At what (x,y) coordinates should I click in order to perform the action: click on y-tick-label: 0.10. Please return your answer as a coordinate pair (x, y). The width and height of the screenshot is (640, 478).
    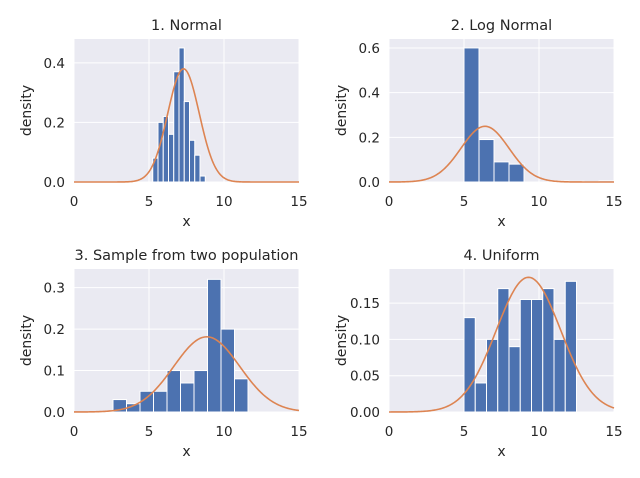
    Looking at the image, I should click on (365, 340).